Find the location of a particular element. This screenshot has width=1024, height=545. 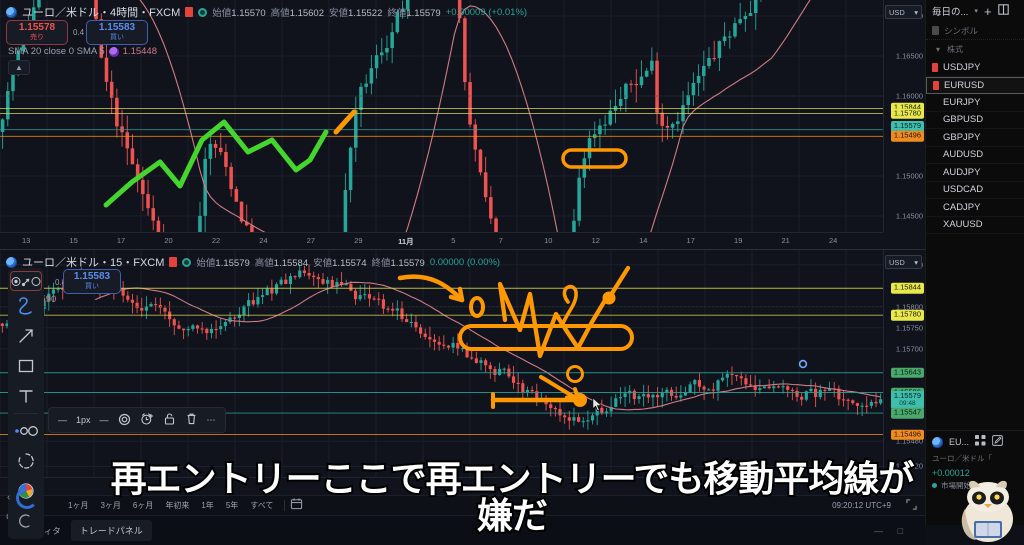

timeframe-button: 1ヶ月 is located at coordinates (78, 505).